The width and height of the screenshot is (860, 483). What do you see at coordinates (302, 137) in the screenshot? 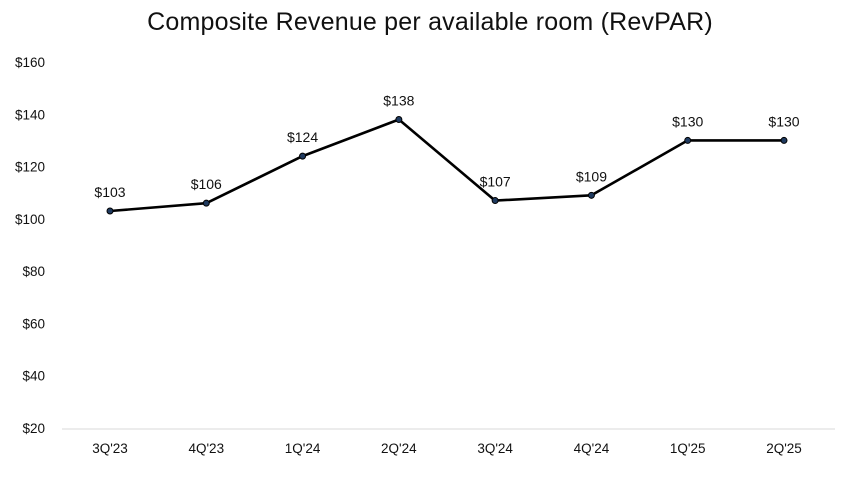
I see `data-label: $124` at bounding box center [302, 137].